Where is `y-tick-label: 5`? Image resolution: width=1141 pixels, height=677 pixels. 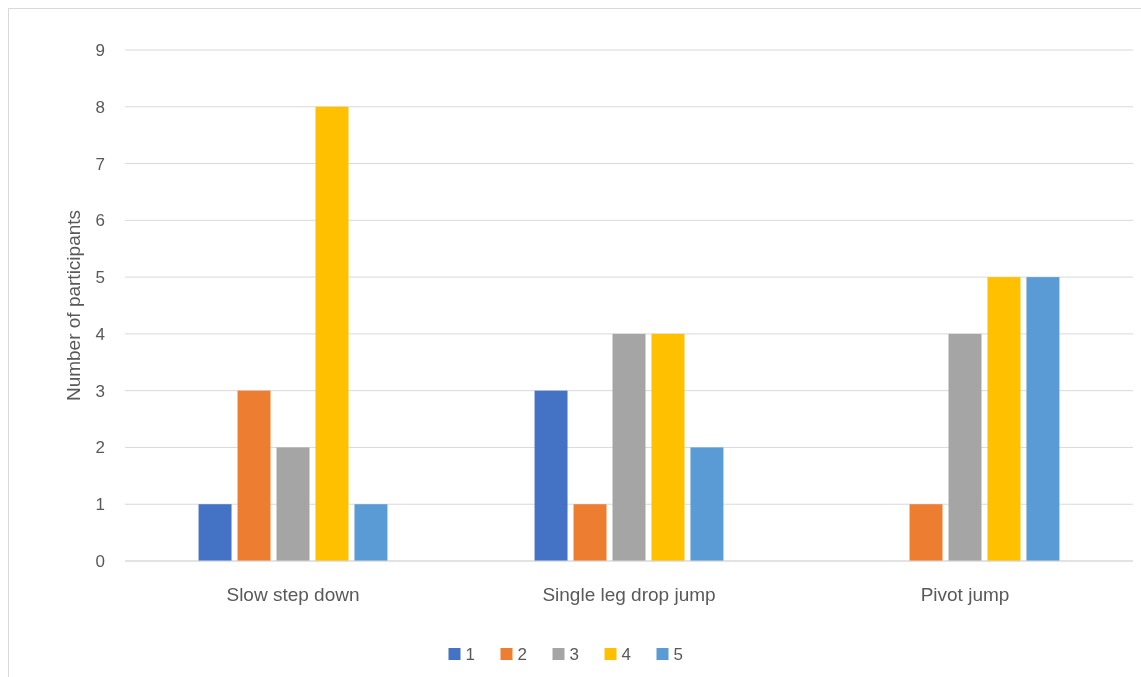
y-tick-label: 5 is located at coordinates (100, 278).